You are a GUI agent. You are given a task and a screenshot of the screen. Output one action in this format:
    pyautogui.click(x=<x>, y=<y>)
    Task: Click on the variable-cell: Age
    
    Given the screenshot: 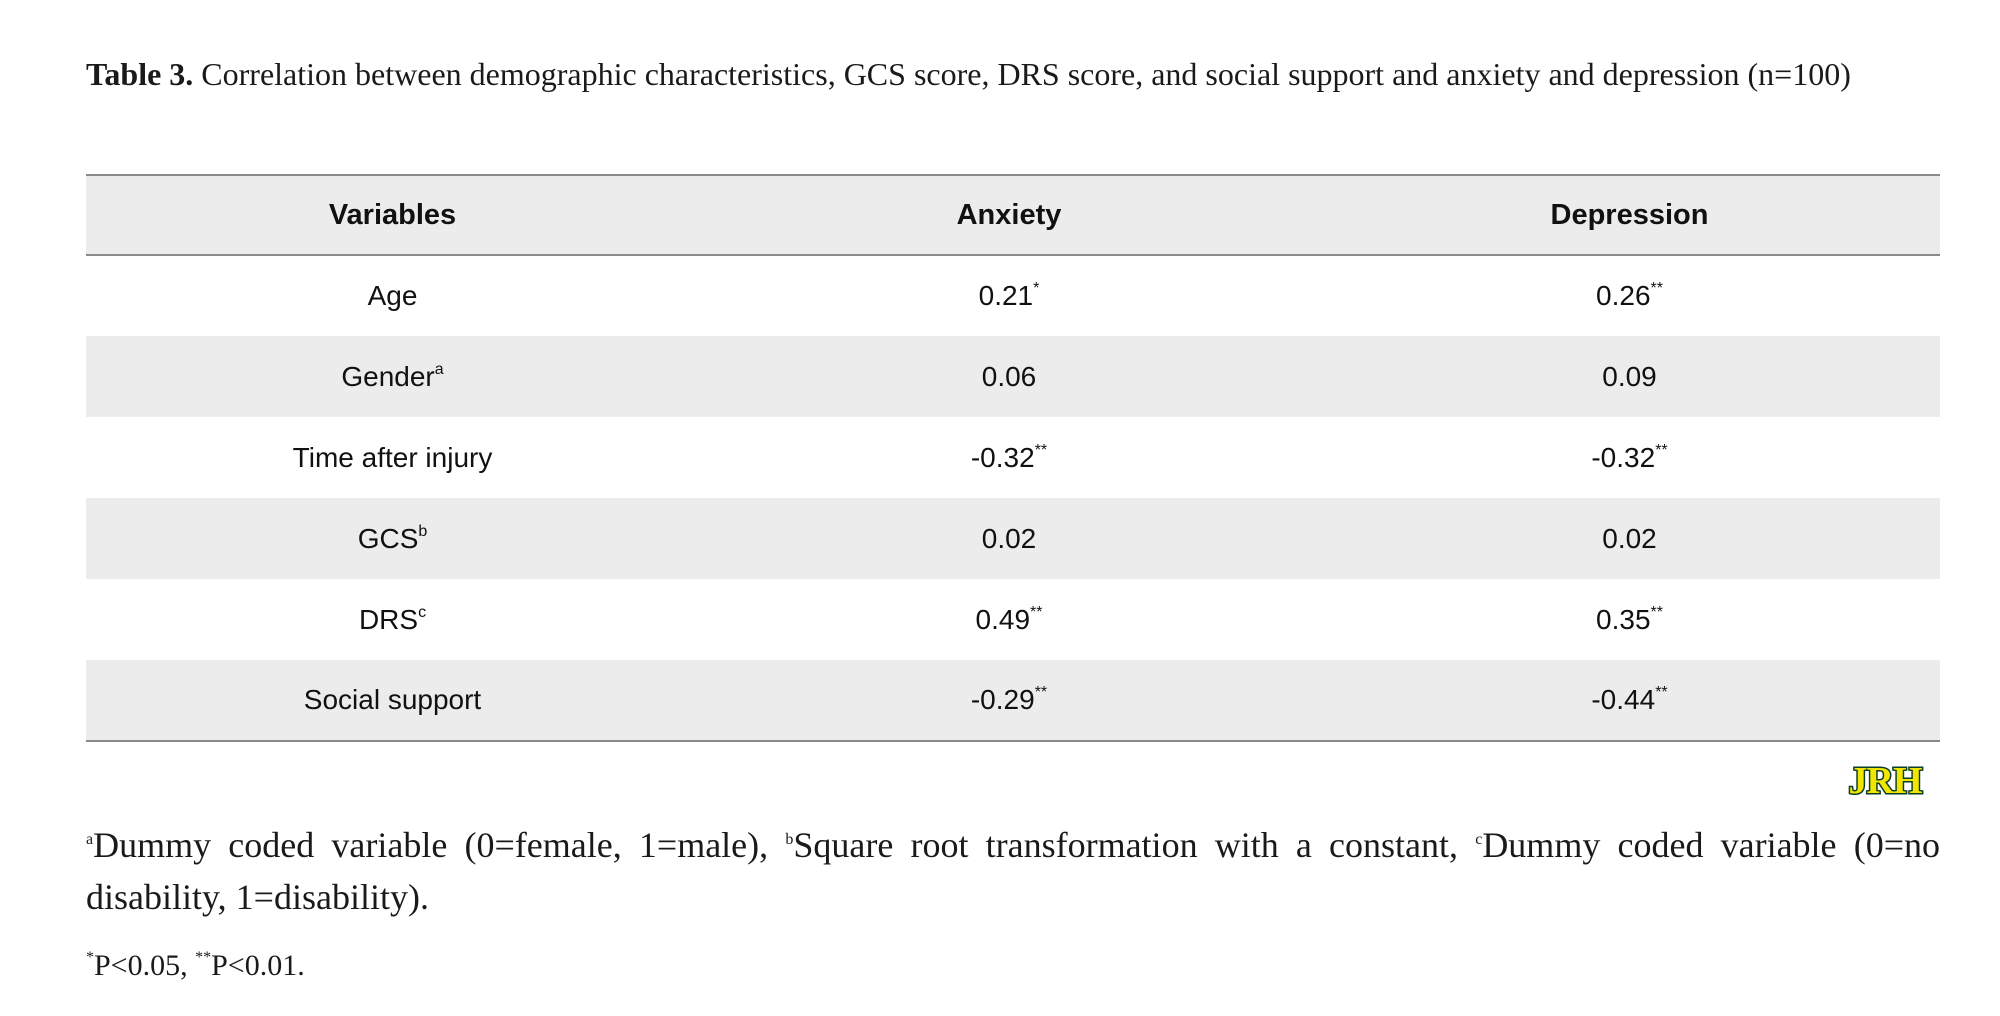 What is the action you would take?
    pyautogui.click(x=392, y=295)
    